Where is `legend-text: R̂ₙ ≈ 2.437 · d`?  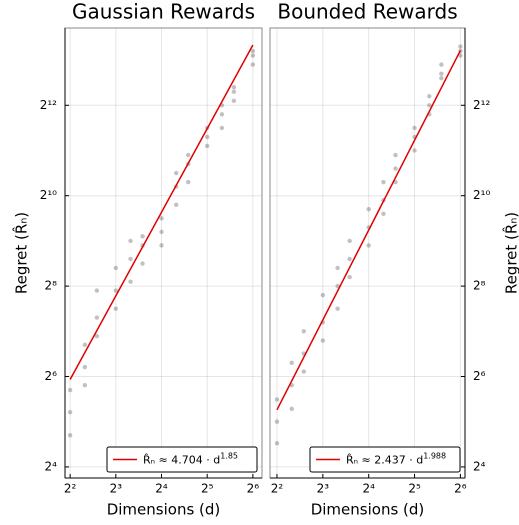
legend-text: R̂ₙ ≈ 2.437 · d is located at coordinates (384, 459).